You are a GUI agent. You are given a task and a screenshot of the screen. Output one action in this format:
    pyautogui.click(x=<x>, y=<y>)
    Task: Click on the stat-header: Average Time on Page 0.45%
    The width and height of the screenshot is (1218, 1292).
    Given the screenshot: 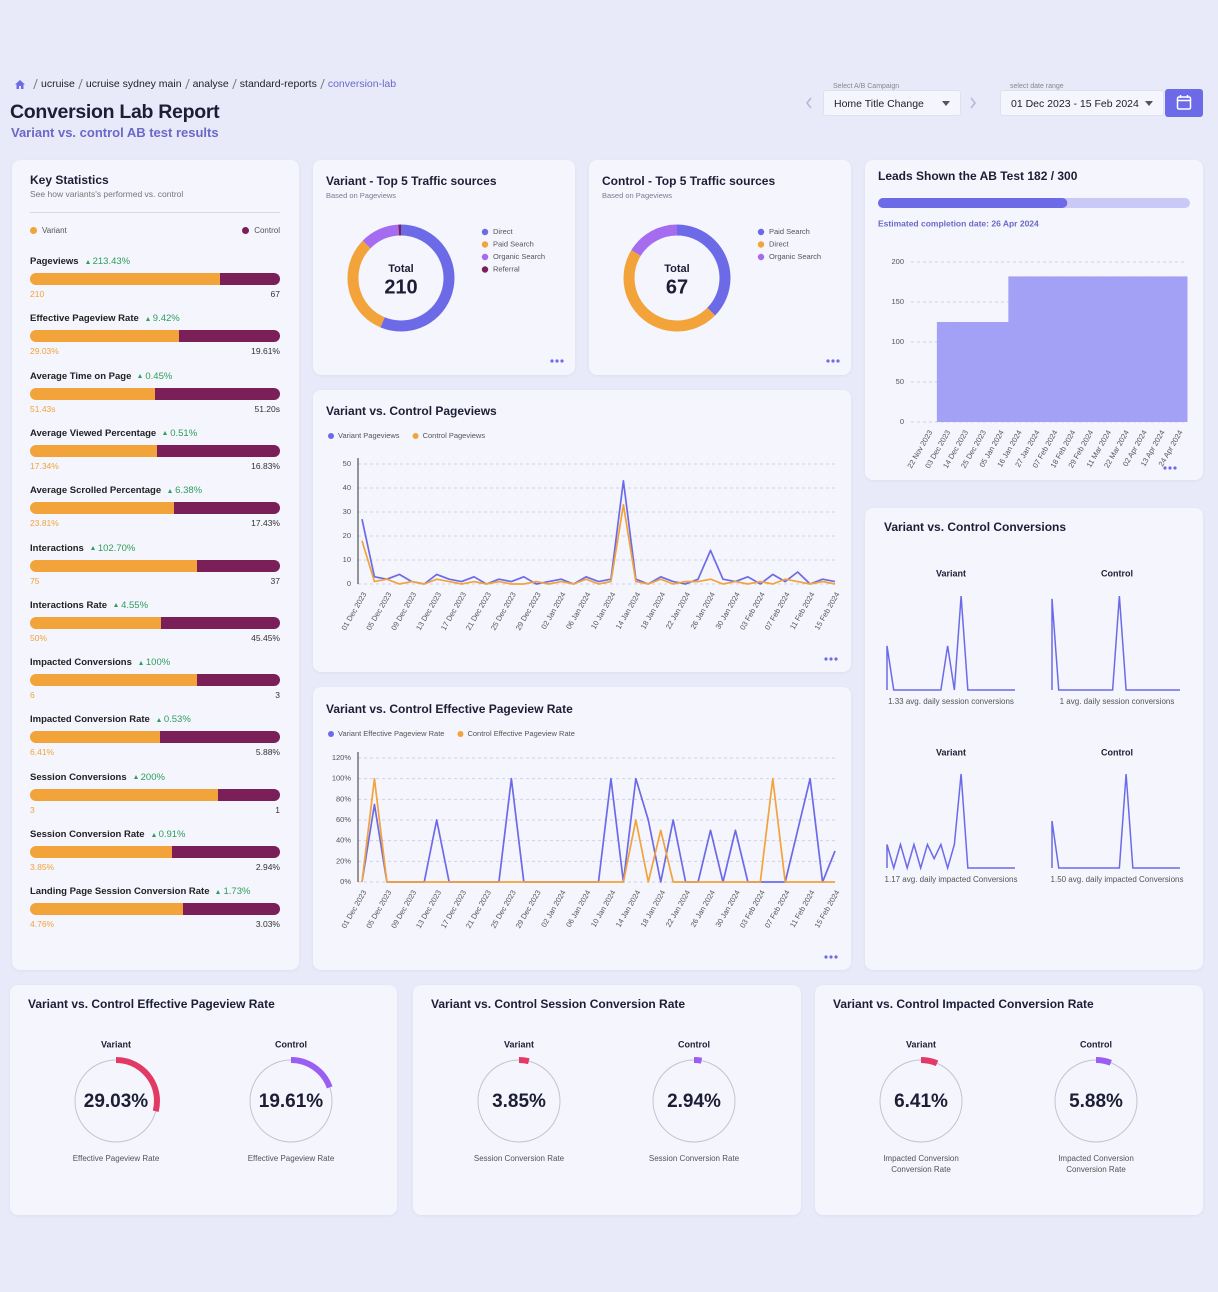 What is the action you would take?
    pyautogui.click(x=101, y=376)
    